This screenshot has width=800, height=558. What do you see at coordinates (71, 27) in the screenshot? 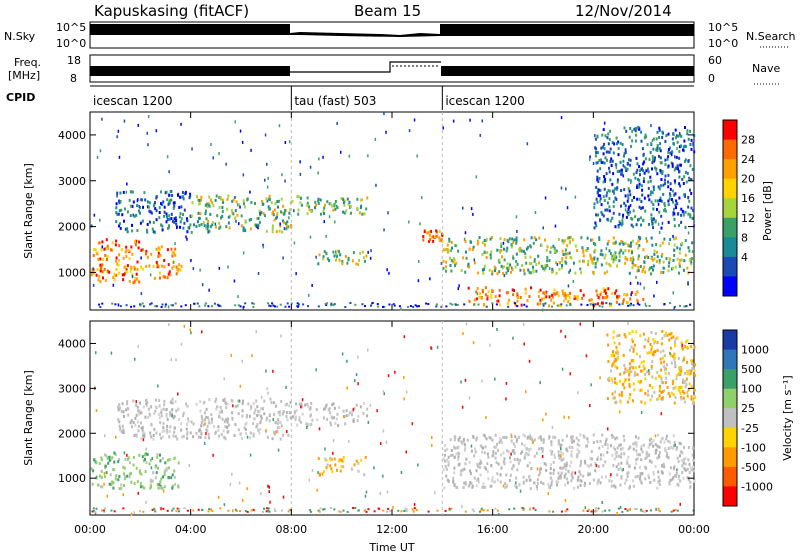
I see `noise-left-tick-top: 10^5` at bounding box center [71, 27].